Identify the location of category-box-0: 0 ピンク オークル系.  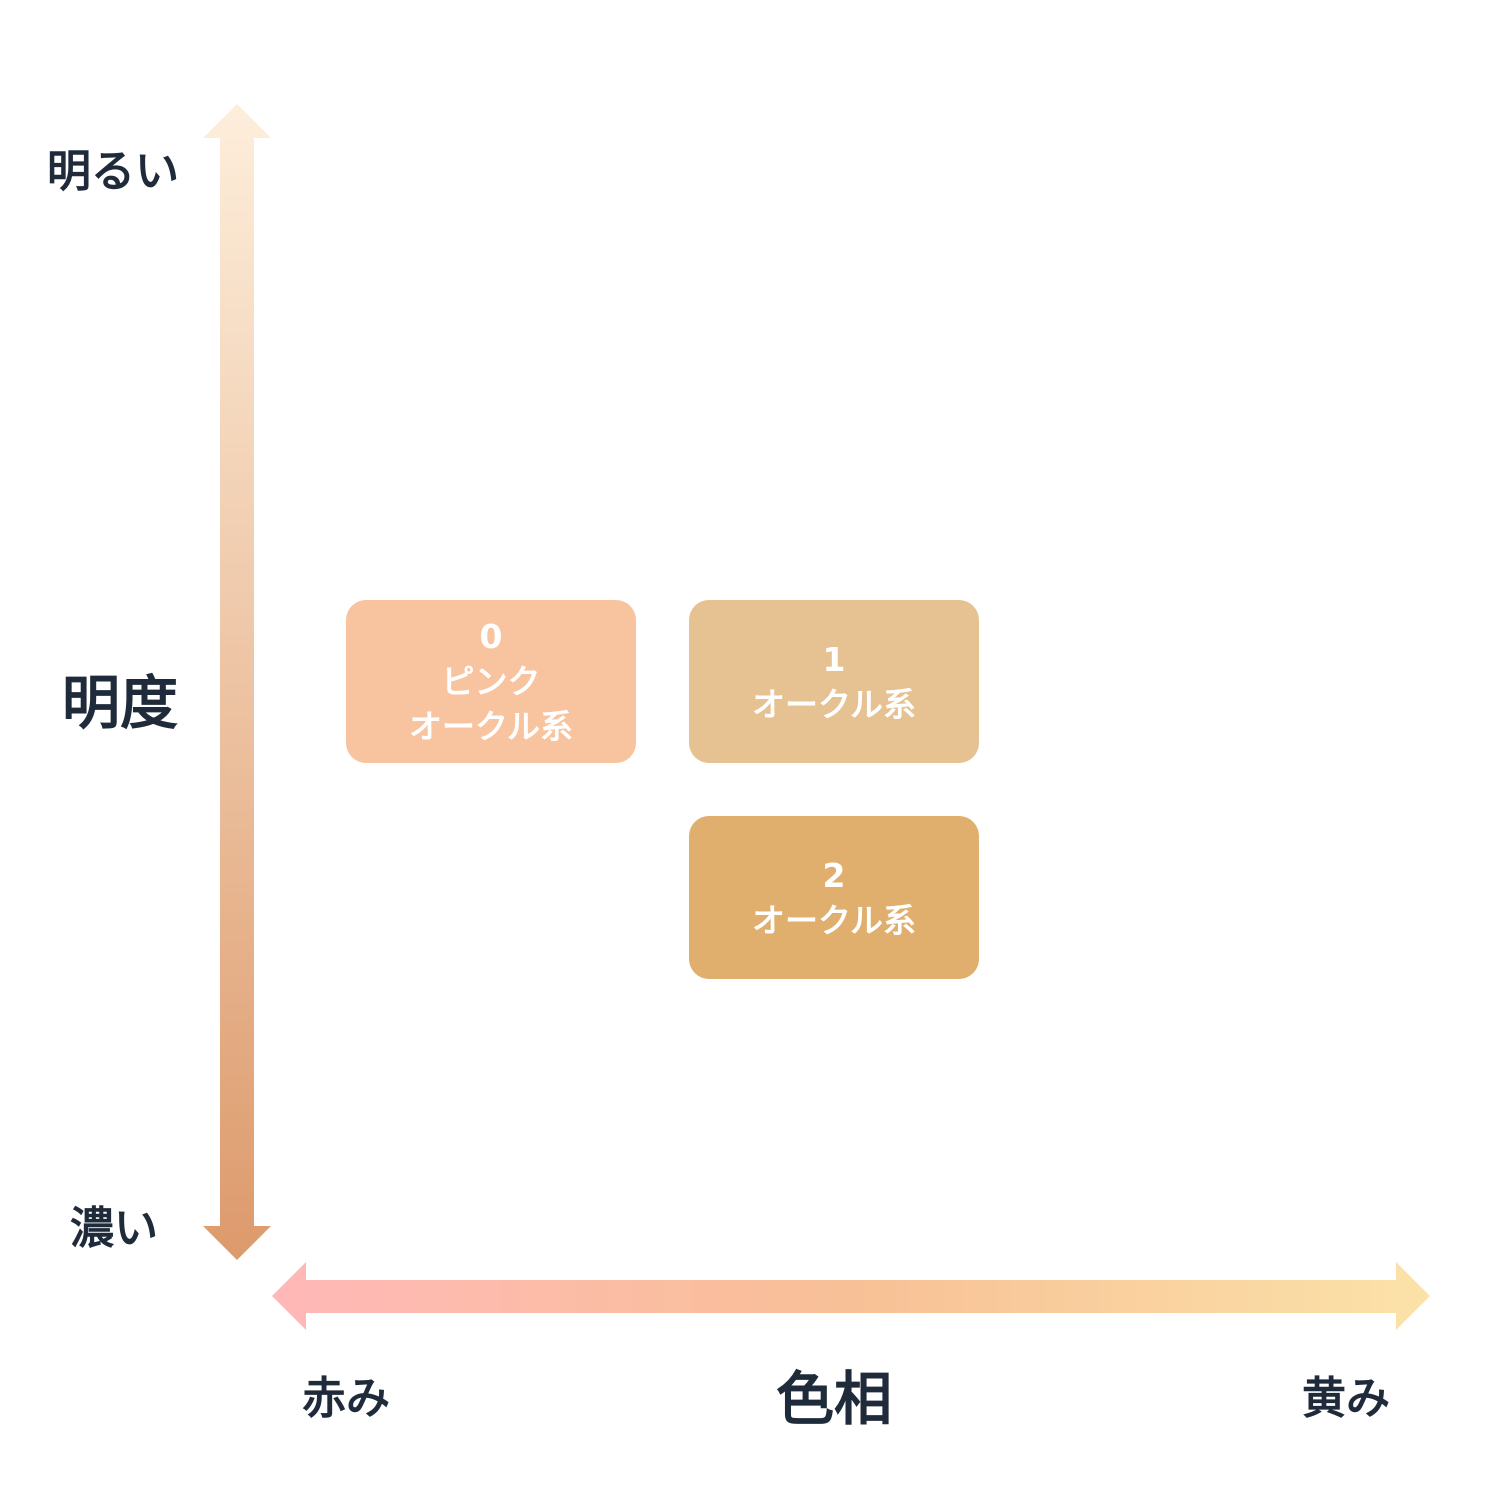
(491, 681).